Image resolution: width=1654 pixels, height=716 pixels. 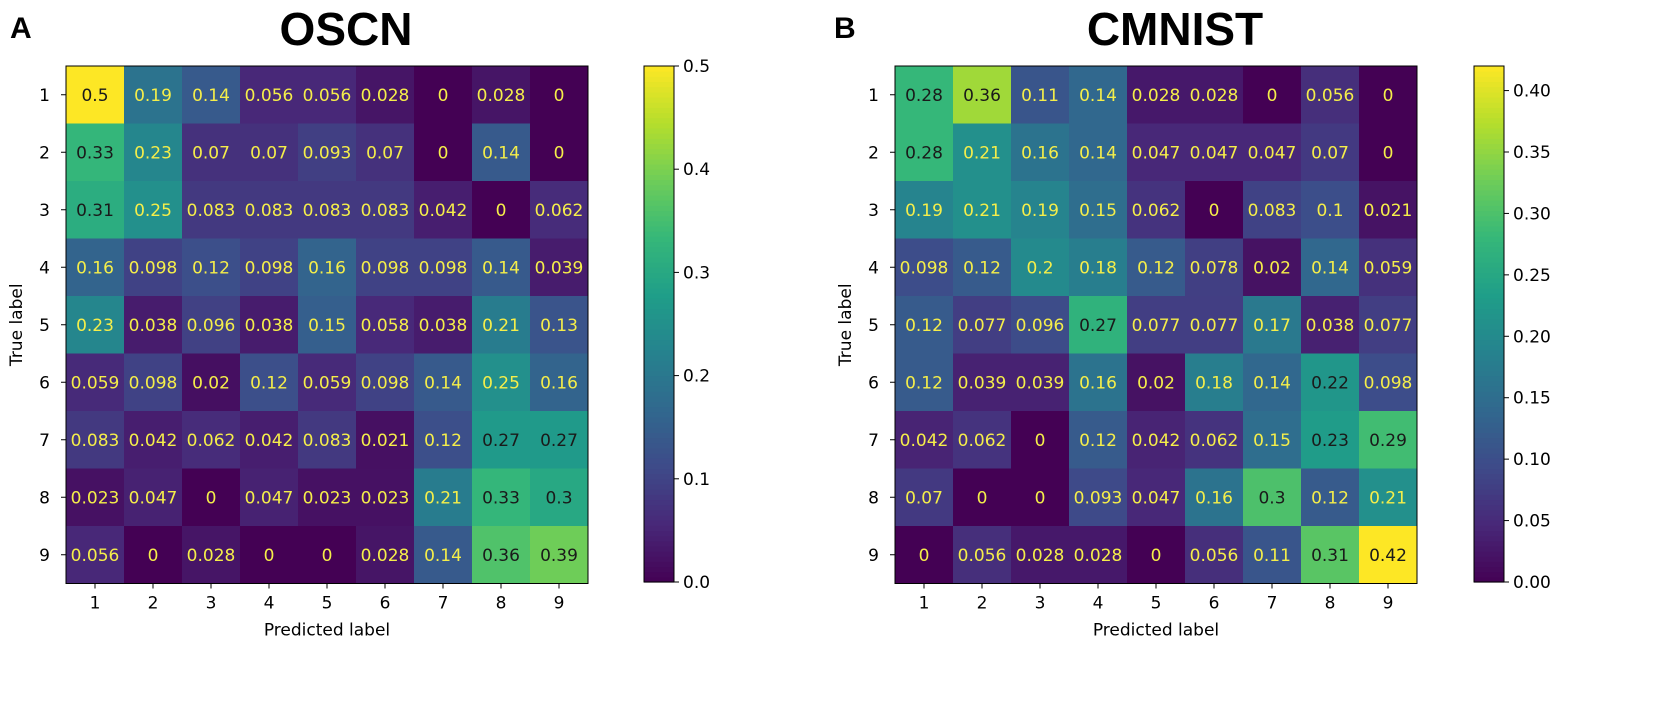 What do you see at coordinates (1532, 522) in the screenshot?
I see `colorbar-tick-label: 0.05` at bounding box center [1532, 522].